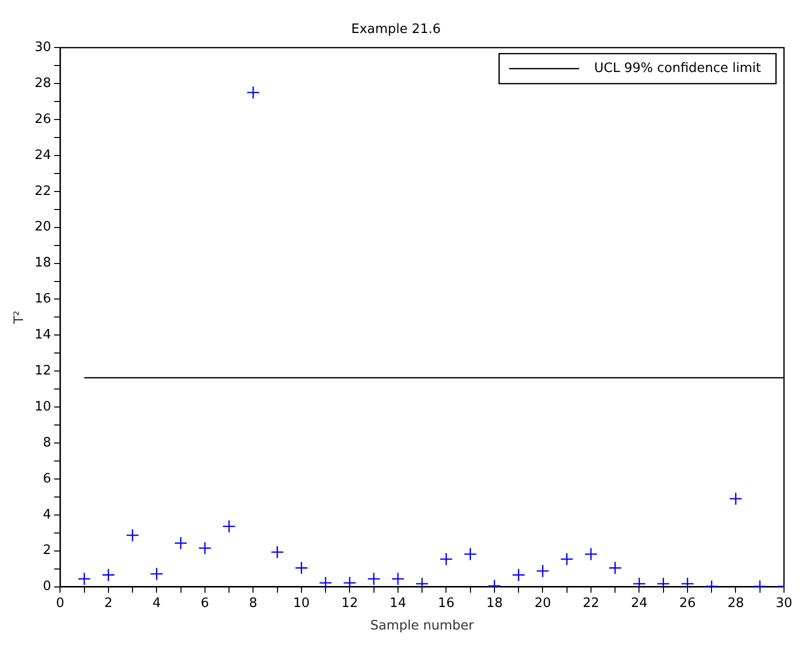  I want to click on y-tick-label: 22, so click(43, 191).